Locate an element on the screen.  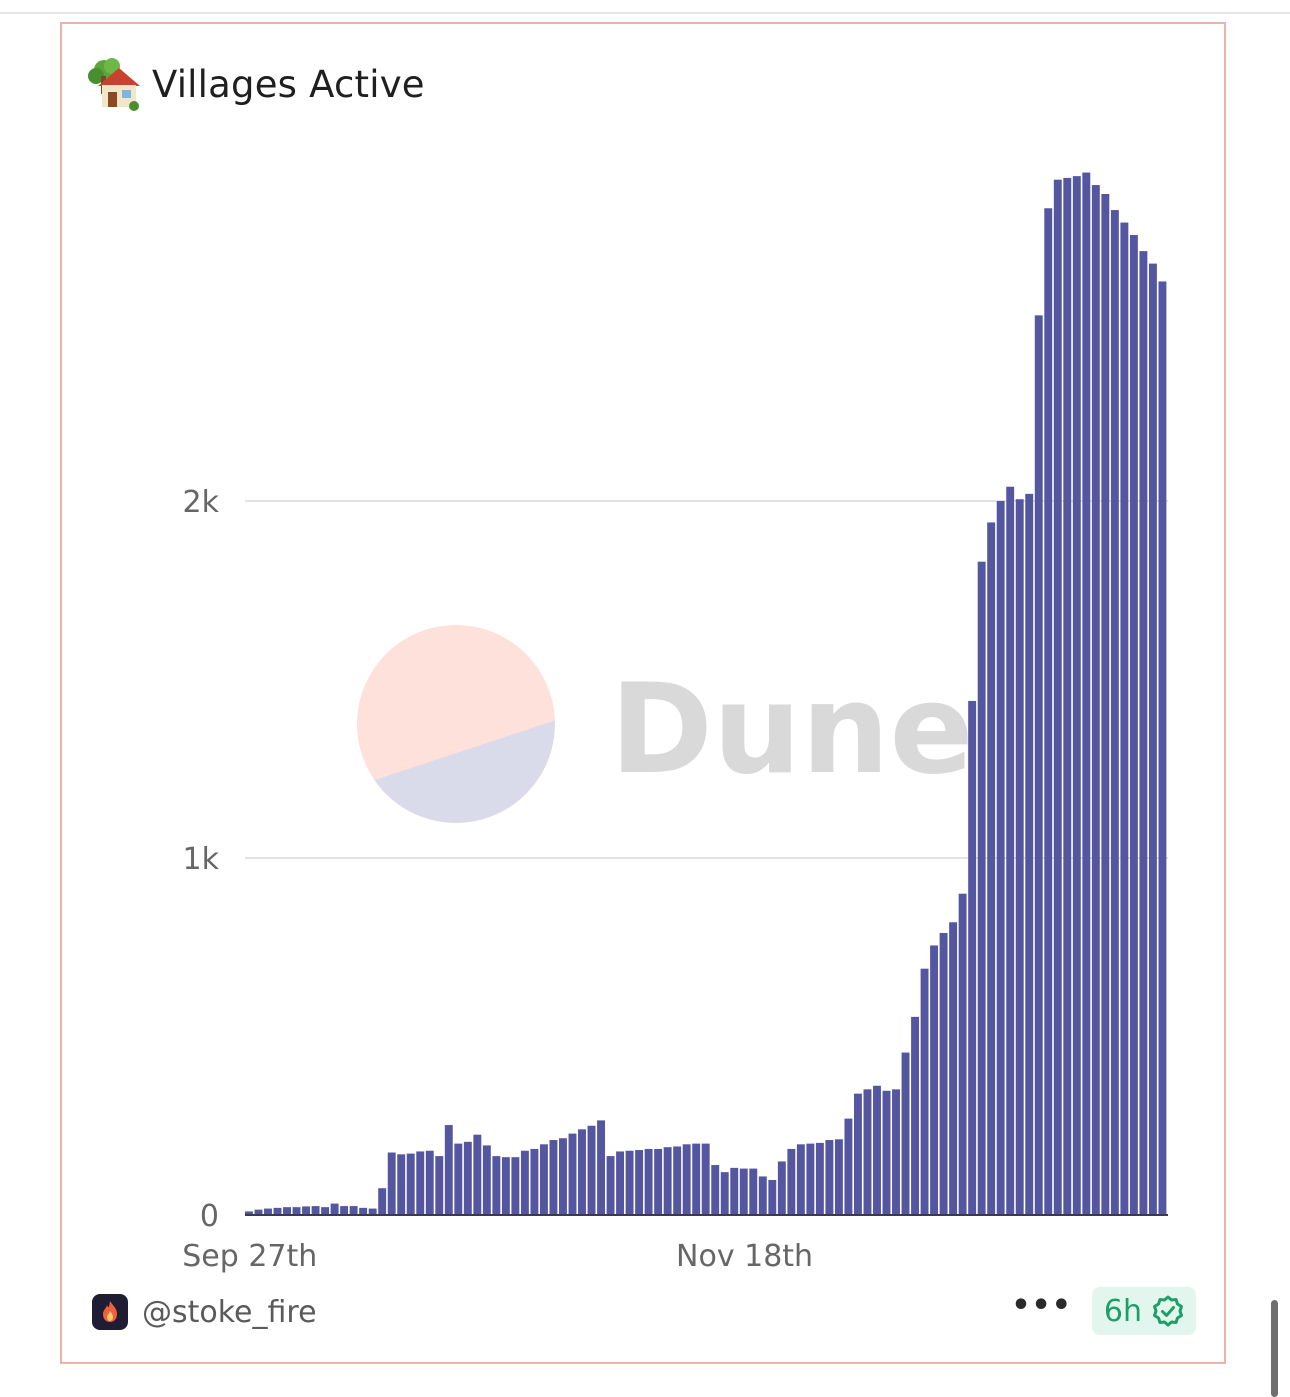
author-avatar is located at coordinates (110, 1312).